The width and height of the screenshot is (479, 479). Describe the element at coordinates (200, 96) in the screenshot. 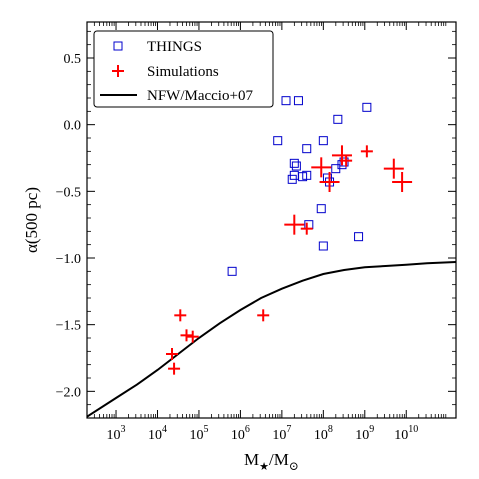

I see `legend-label: NFW/Maccio+07` at that location.